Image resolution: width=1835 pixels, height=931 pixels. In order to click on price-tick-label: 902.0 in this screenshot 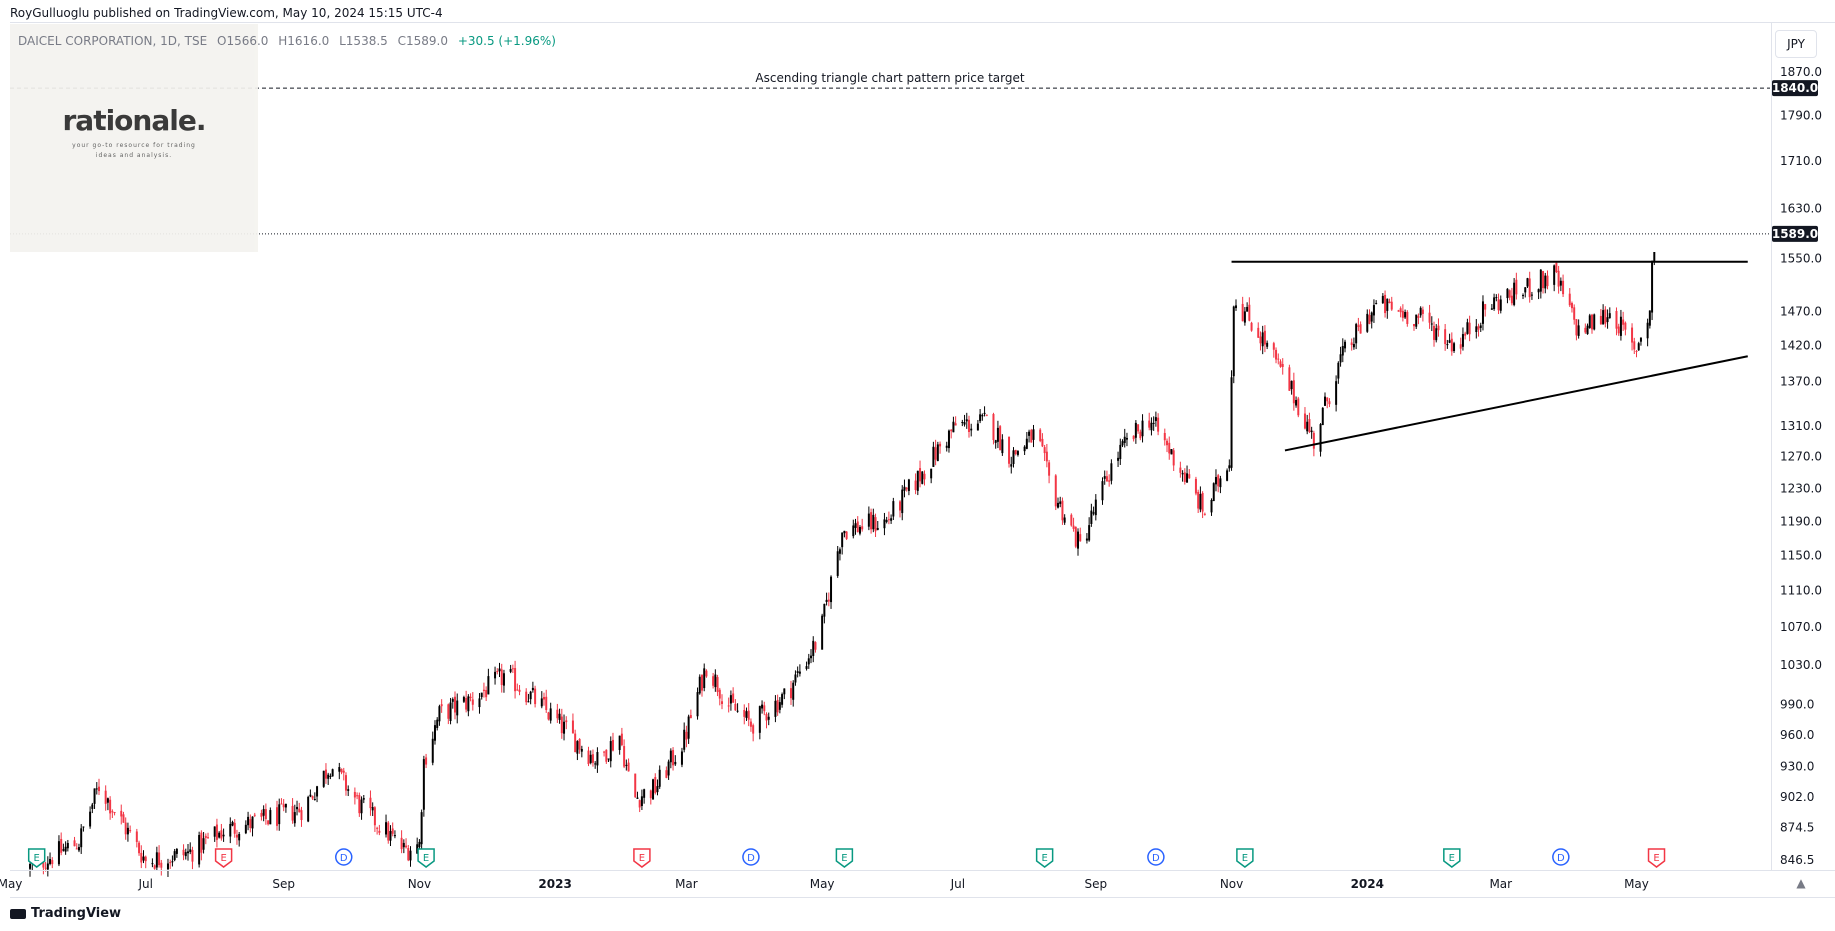, I will do `click(1797, 797)`.